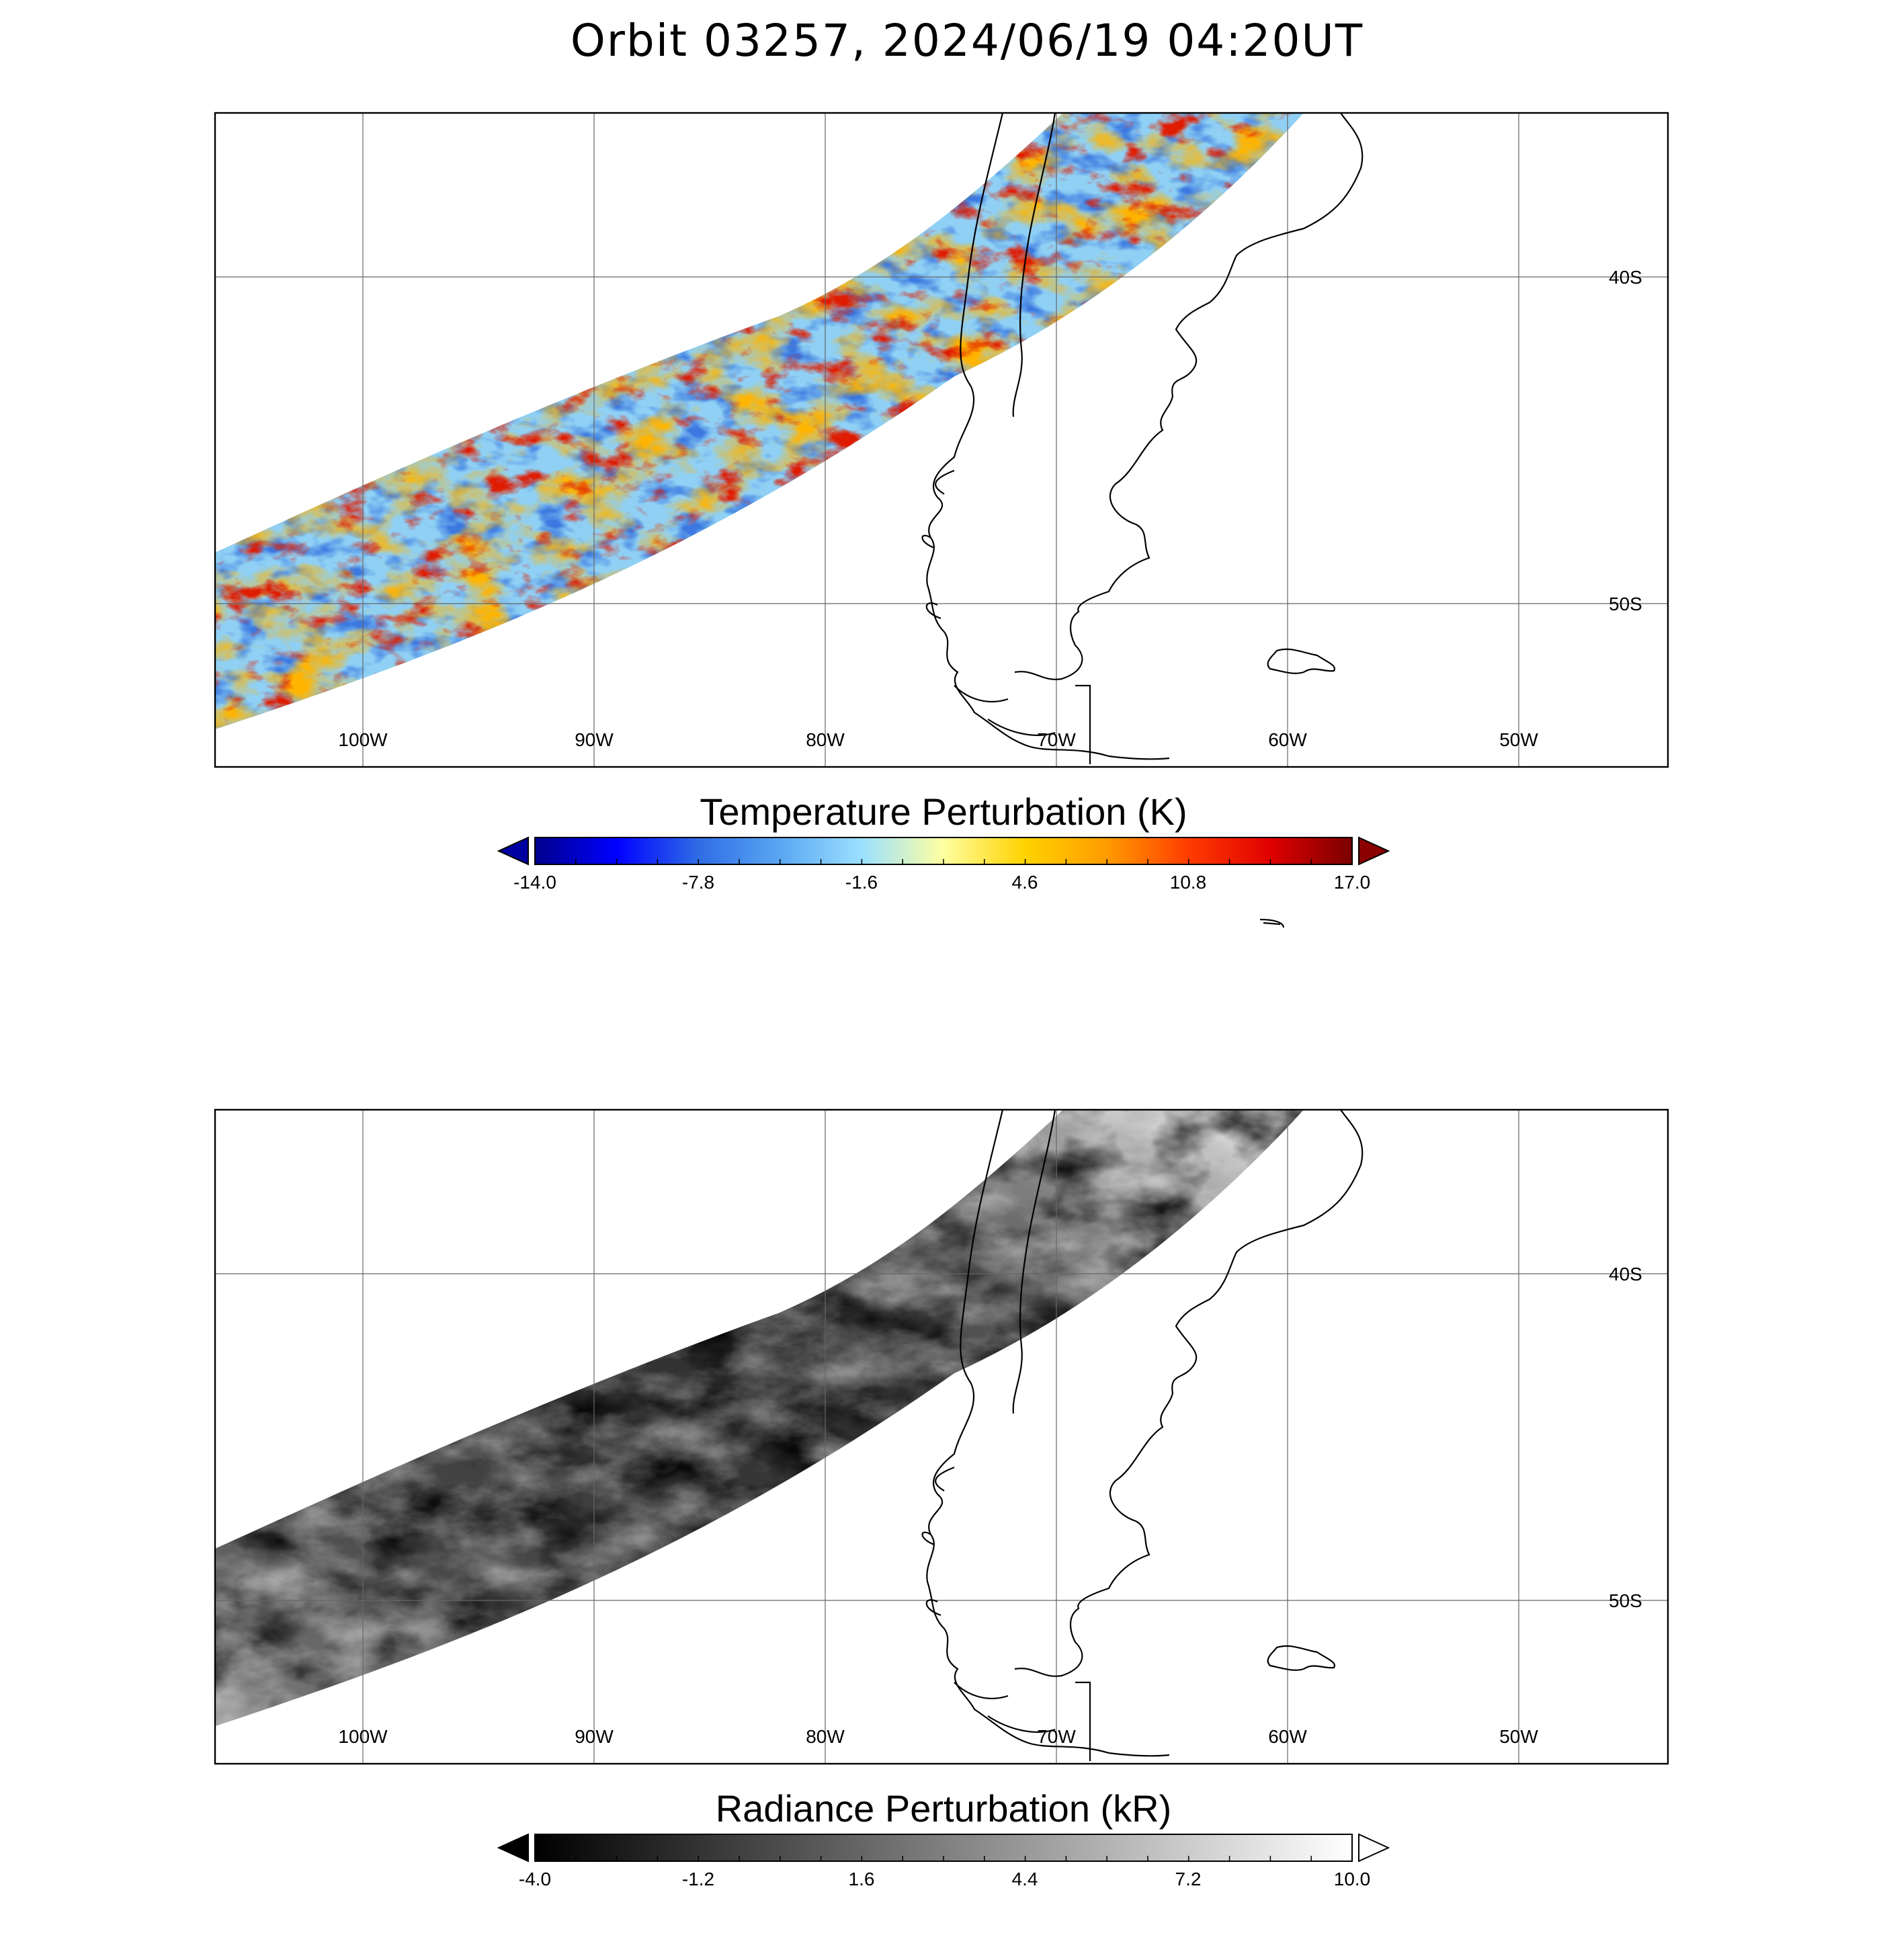 The width and height of the screenshot is (1887, 1960). Describe the element at coordinates (862, 883) in the screenshot. I see `colorbar-tick-label: -1.6` at that location.